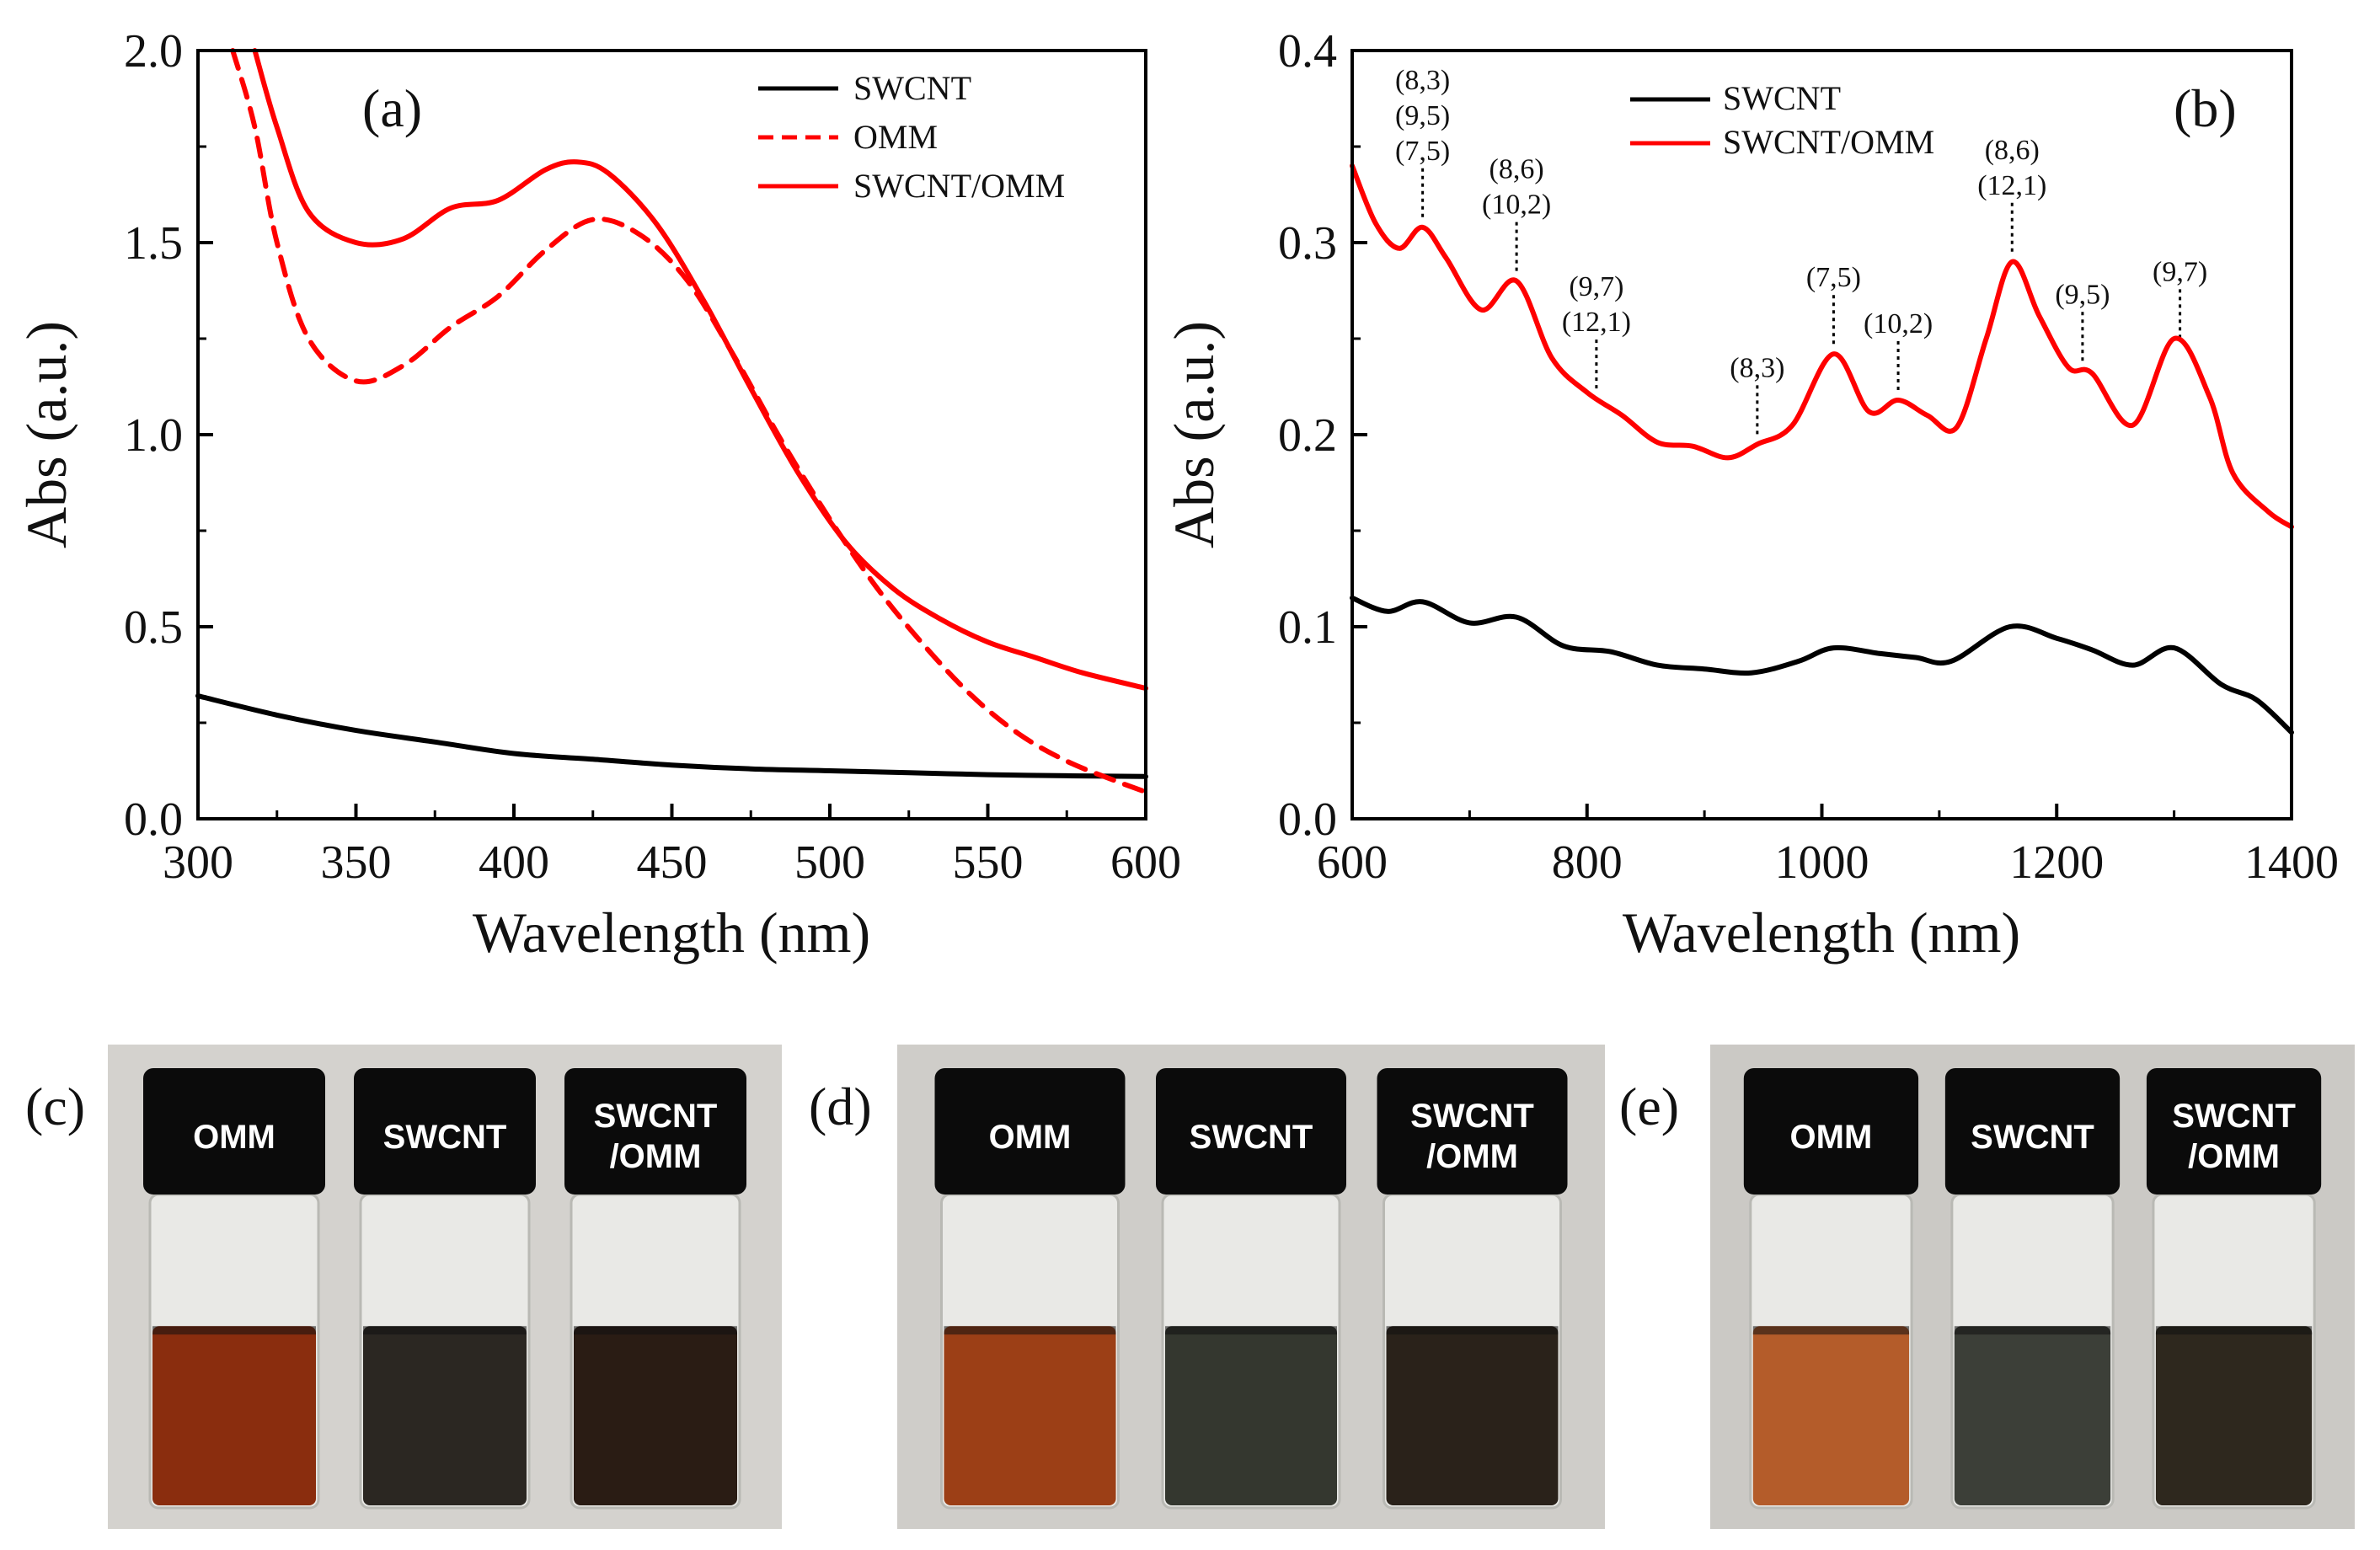  What do you see at coordinates (912, 88) in the screenshot?
I see `legend-label-a-0: SWCNT` at bounding box center [912, 88].